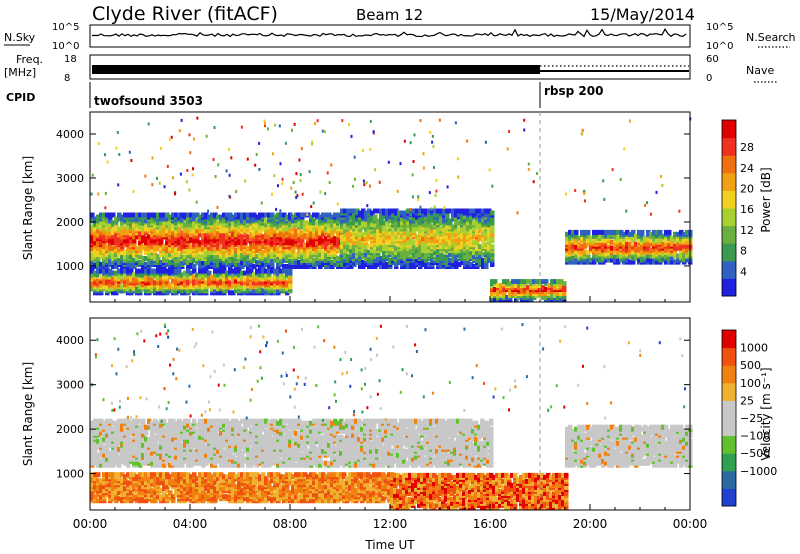 This screenshot has height=554, width=800. Describe the element at coordinates (389, 545) in the screenshot. I see `x-axis-label: Time UT` at that location.